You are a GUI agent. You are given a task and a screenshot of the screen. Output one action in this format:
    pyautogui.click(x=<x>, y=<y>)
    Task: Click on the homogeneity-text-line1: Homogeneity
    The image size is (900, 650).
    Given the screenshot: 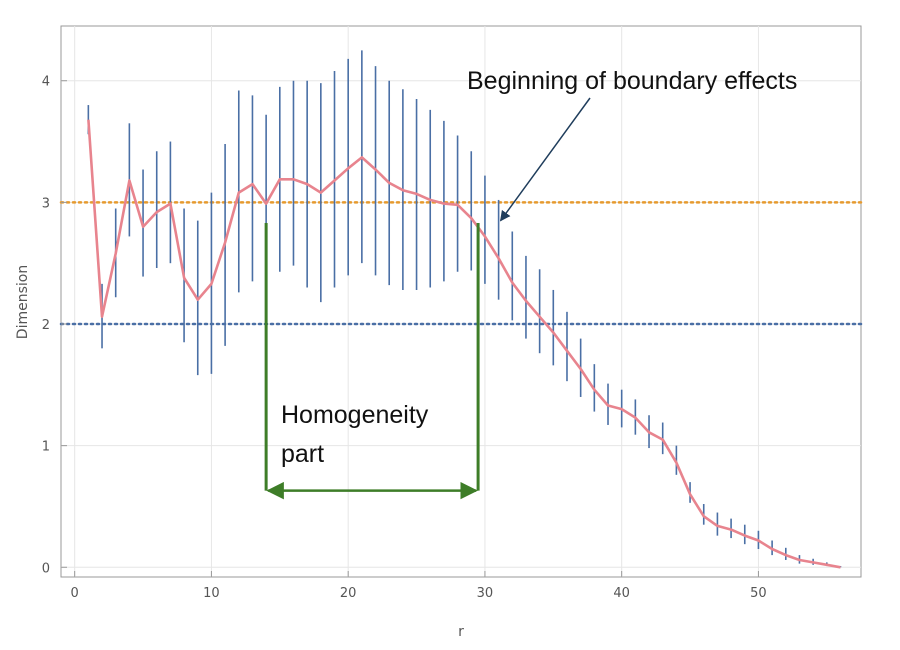 What is the action you would take?
    pyautogui.click(x=355, y=415)
    